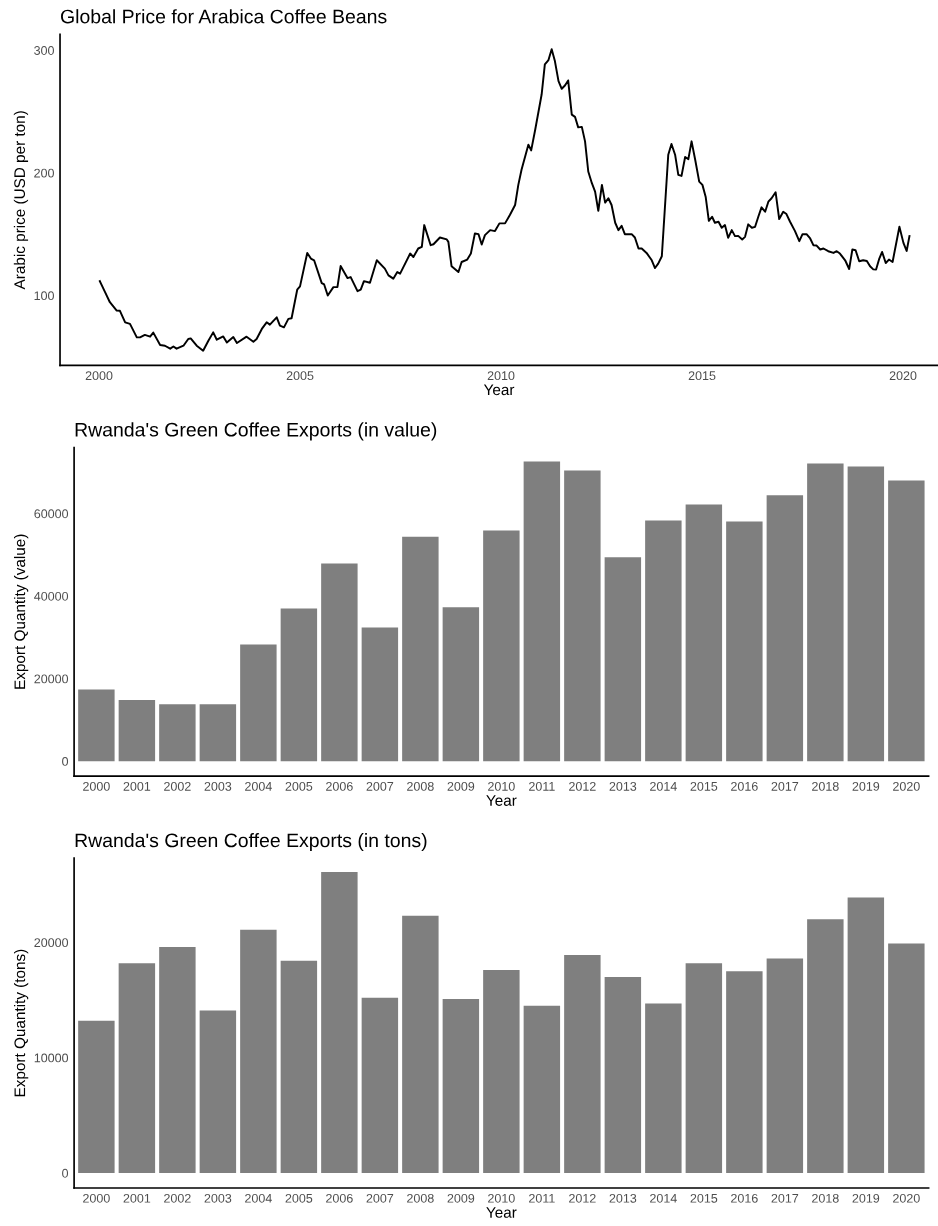 Image resolution: width=938 pixels, height=1226 pixels. What do you see at coordinates (420, 786) in the screenshot?
I see `x-tick-label: 2008` at bounding box center [420, 786].